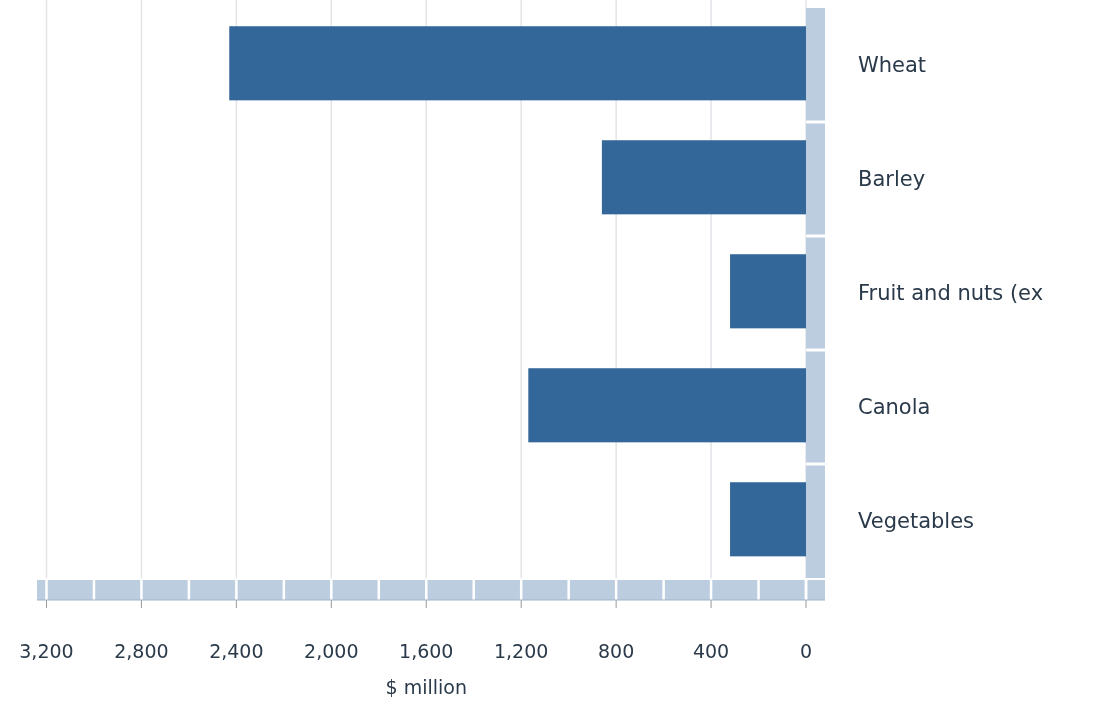 Image resolution: width=1112 pixels, height=706 pixels. I want to click on x-tick-label: 2,400, so click(236, 651).